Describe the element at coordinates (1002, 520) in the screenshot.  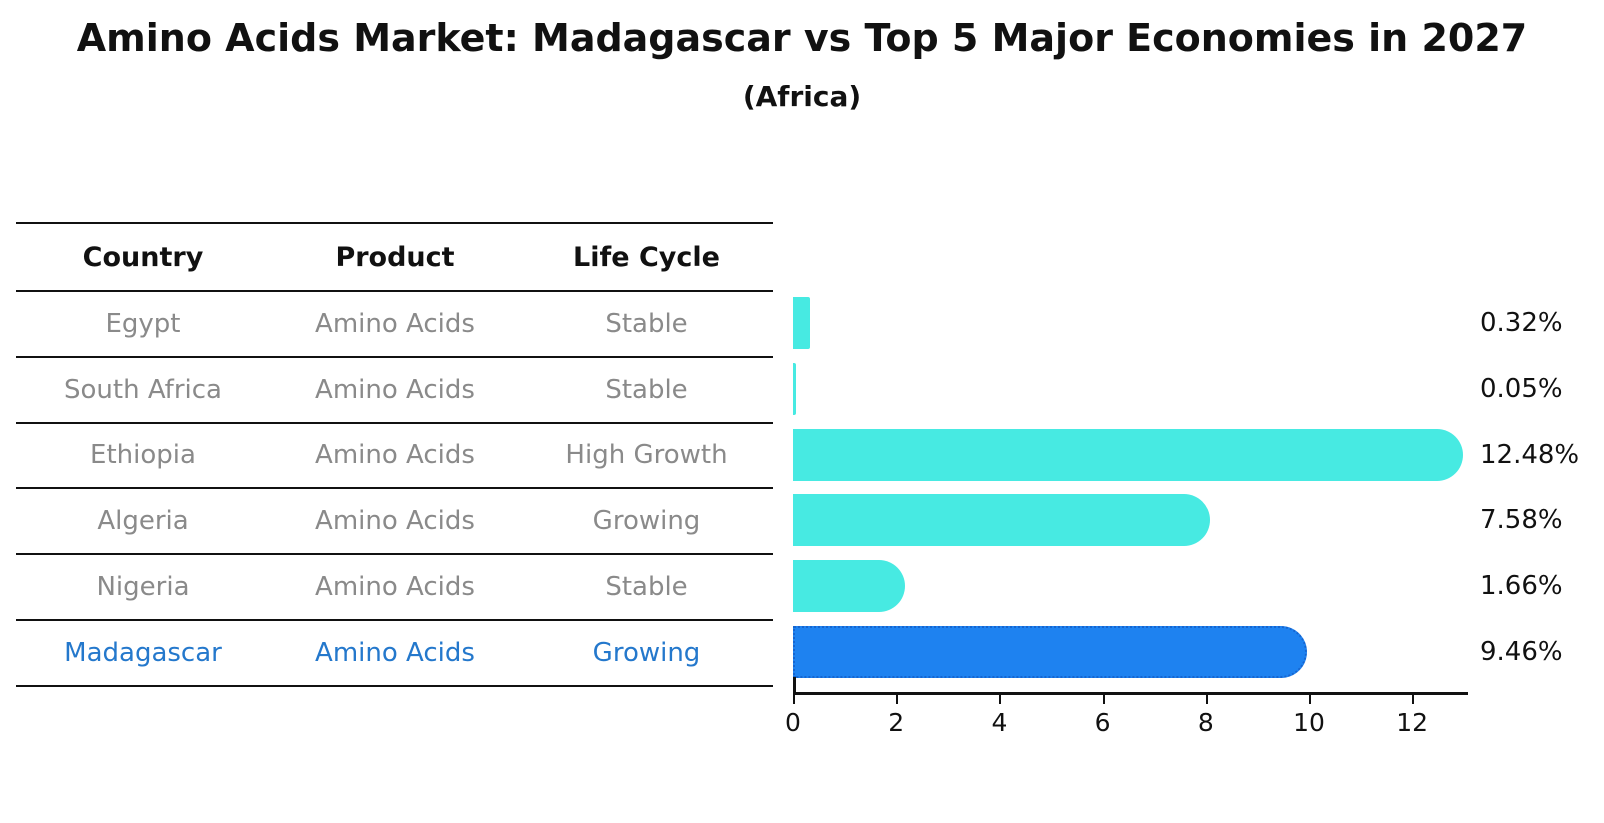
I see `bar-algeria` at that location.